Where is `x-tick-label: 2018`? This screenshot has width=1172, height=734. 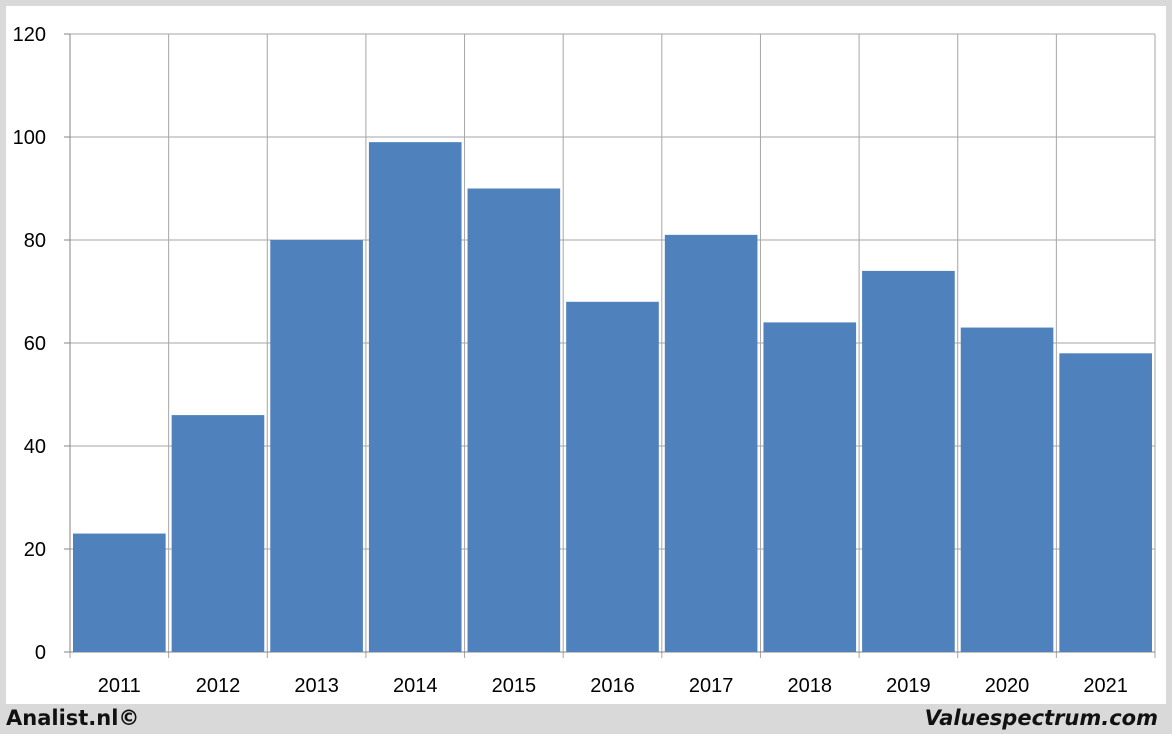 x-tick-label: 2018 is located at coordinates (810, 686).